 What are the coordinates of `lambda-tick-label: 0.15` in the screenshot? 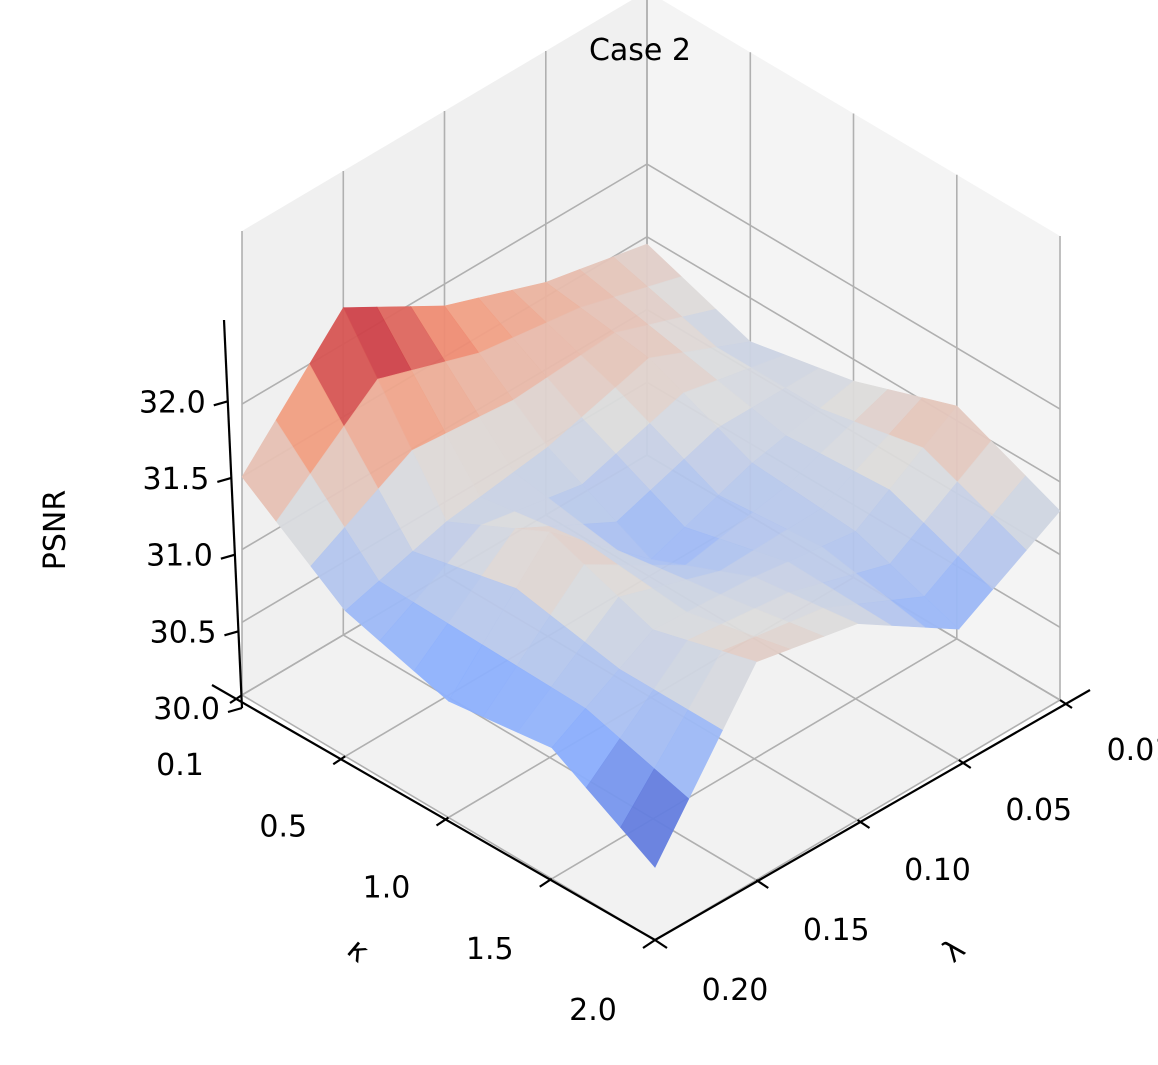 It's located at (836, 930).